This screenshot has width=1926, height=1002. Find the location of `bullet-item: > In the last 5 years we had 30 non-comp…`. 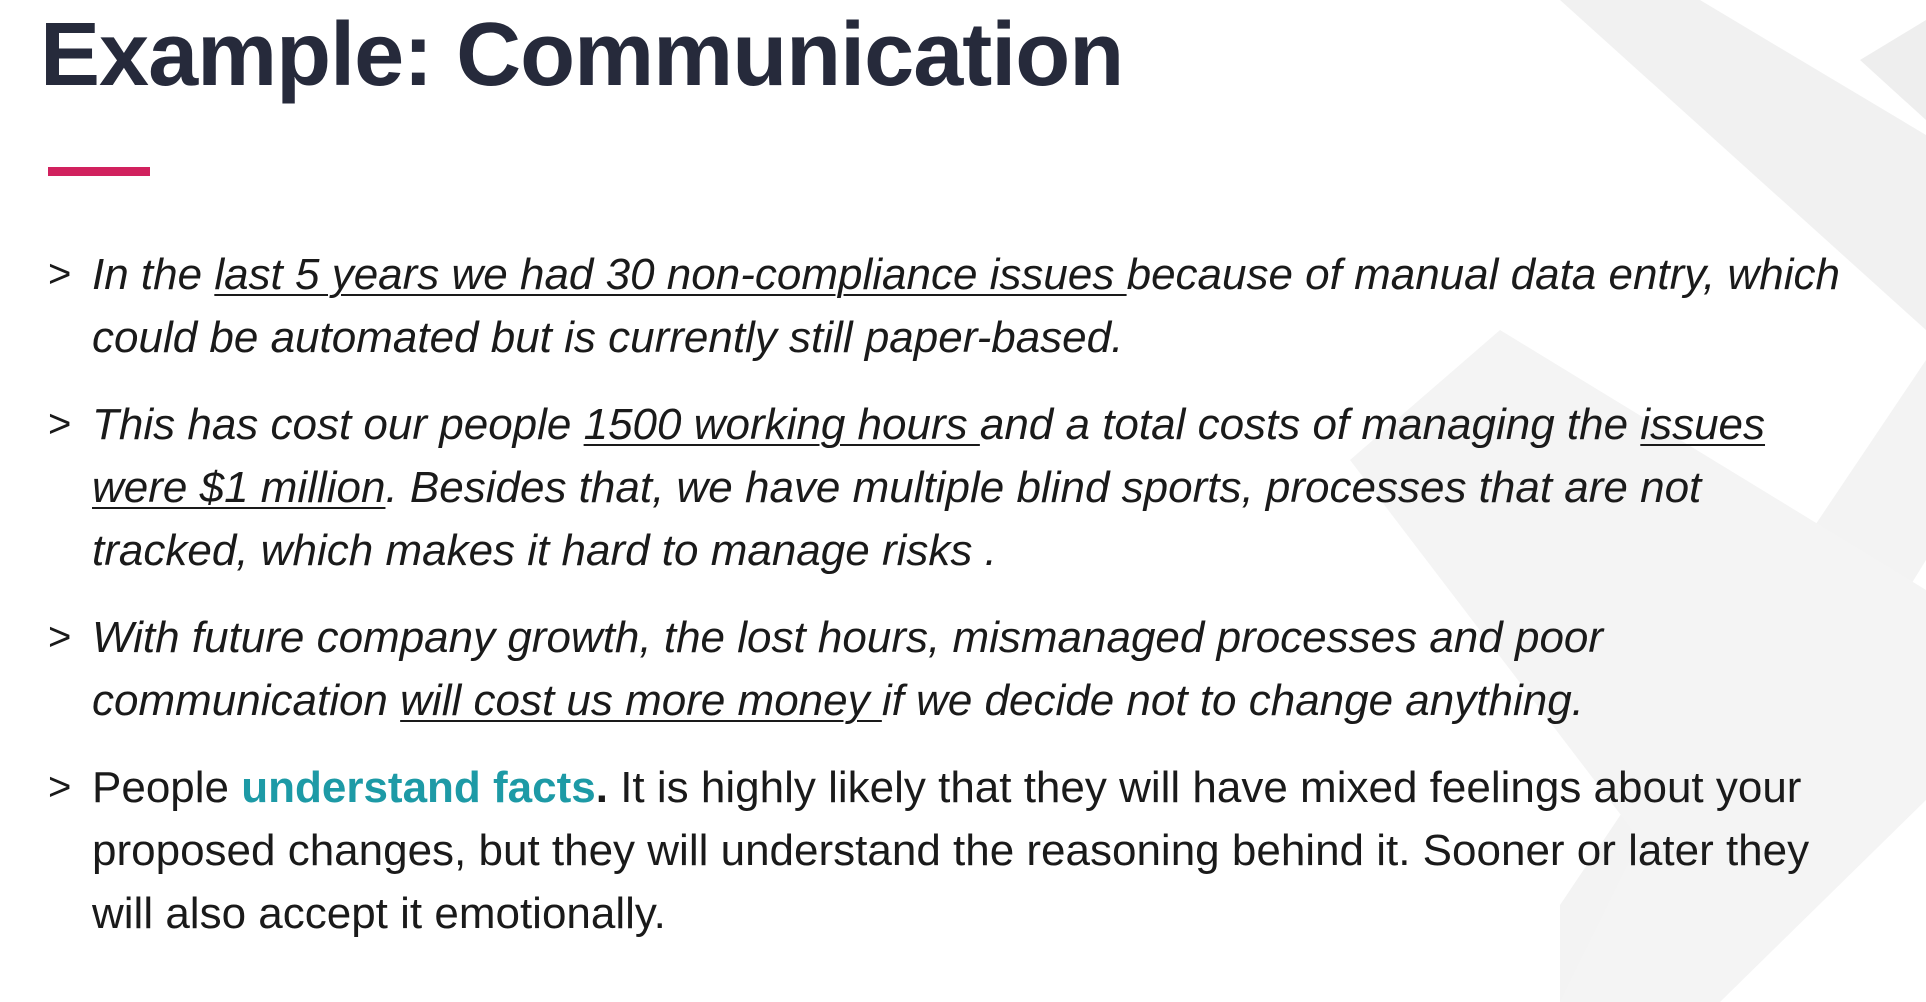

bullet-item: > In the last 5 years we had 30 non-comp… is located at coordinates (954, 306).